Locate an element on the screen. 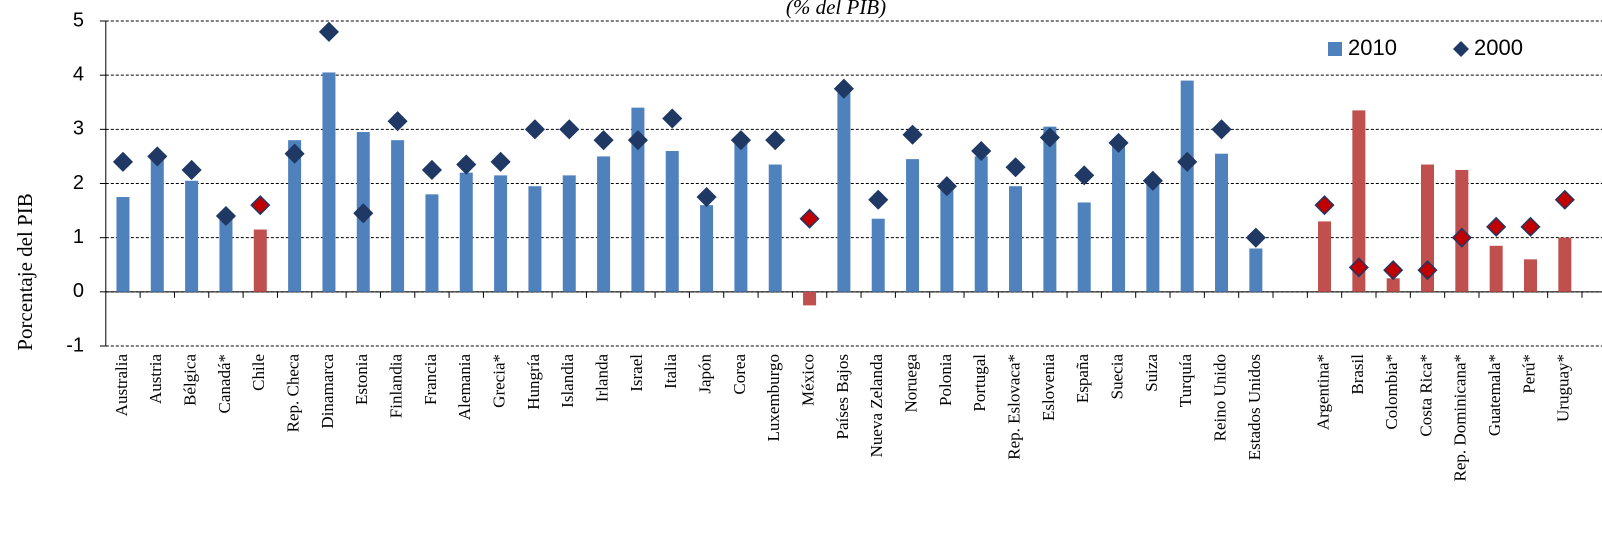 The width and height of the screenshot is (1602, 544). x-tick-label: Chile is located at coordinates (258, 372).